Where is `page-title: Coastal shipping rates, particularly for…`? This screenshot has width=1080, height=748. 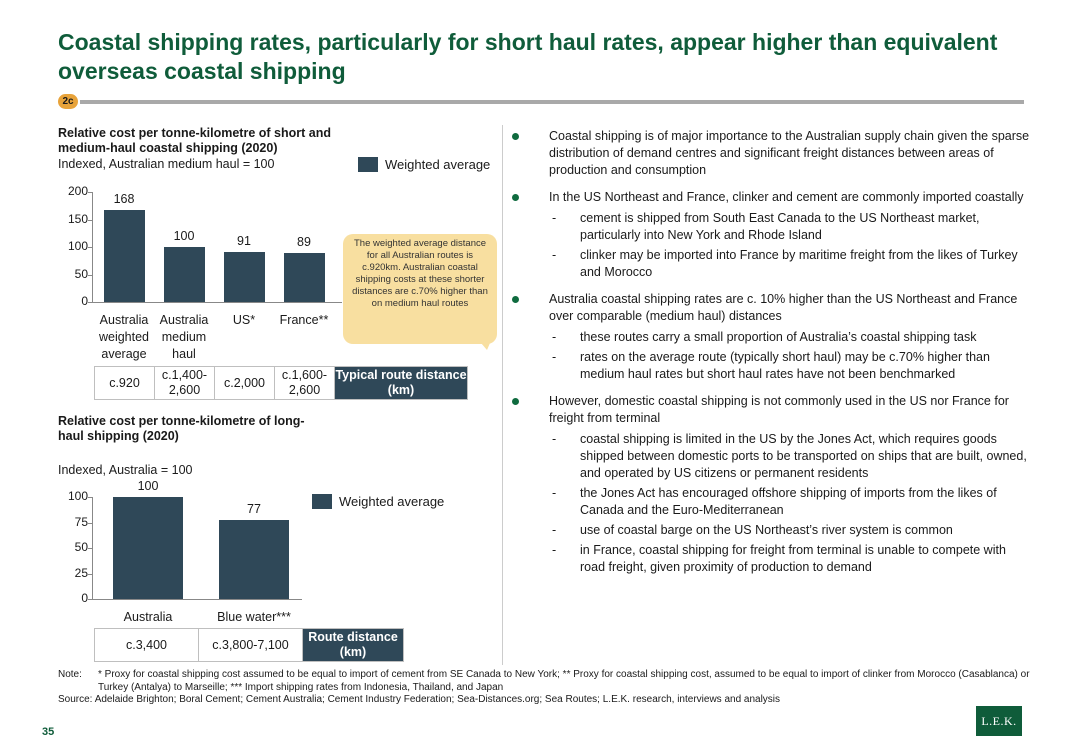 page-title: Coastal shipping rates, particularly for… is located at coordinates (528, 56).